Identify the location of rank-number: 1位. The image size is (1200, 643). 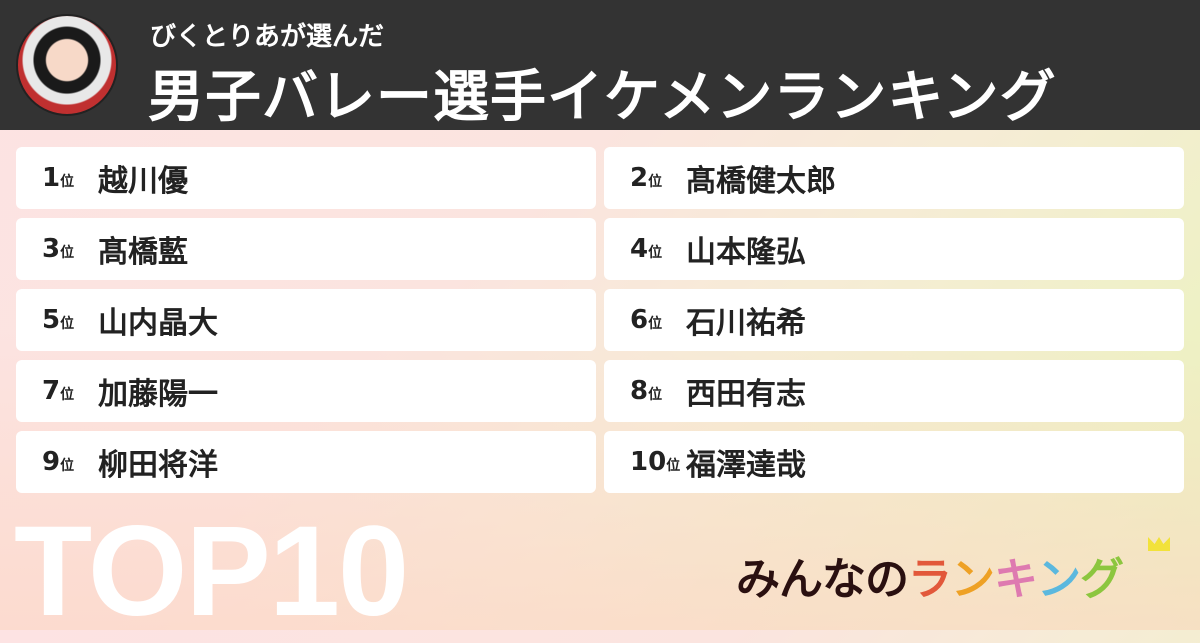
(58, 178).